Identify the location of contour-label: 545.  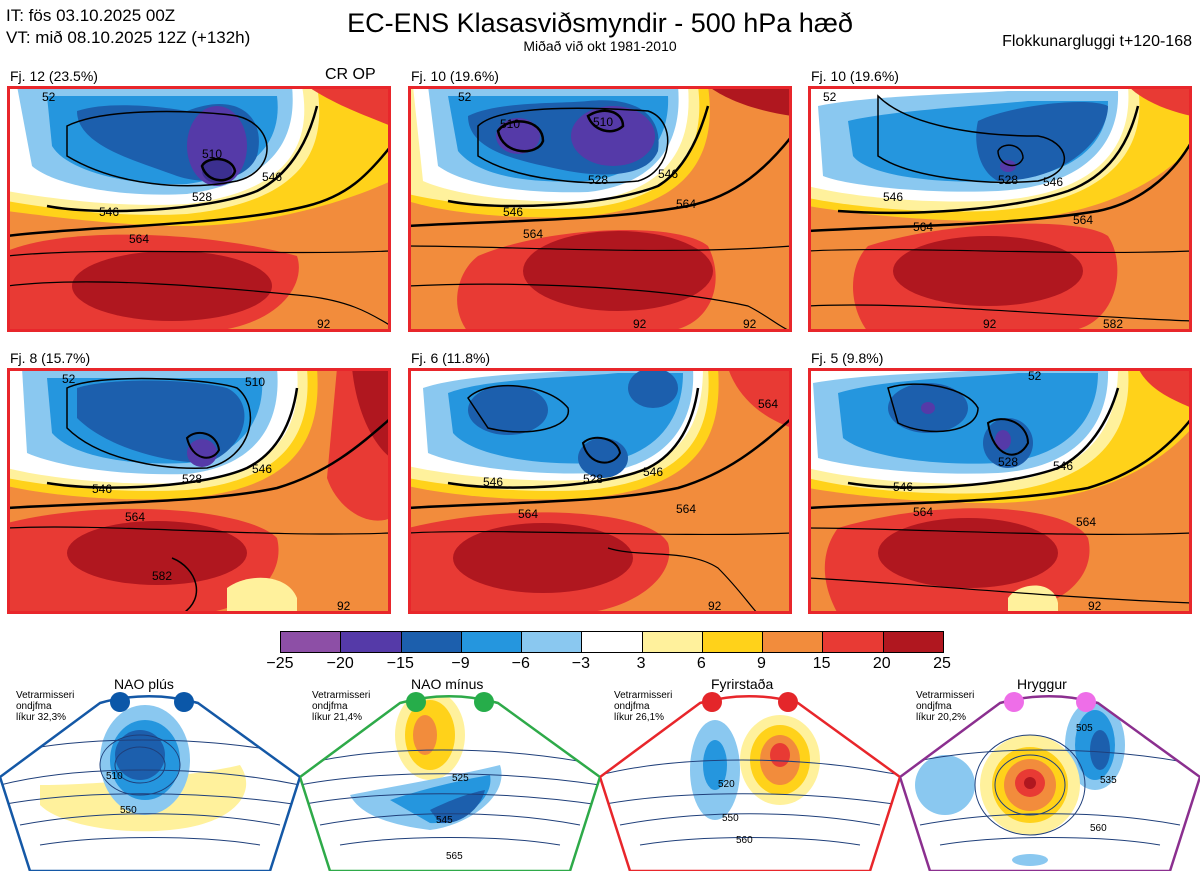
(444, 820).